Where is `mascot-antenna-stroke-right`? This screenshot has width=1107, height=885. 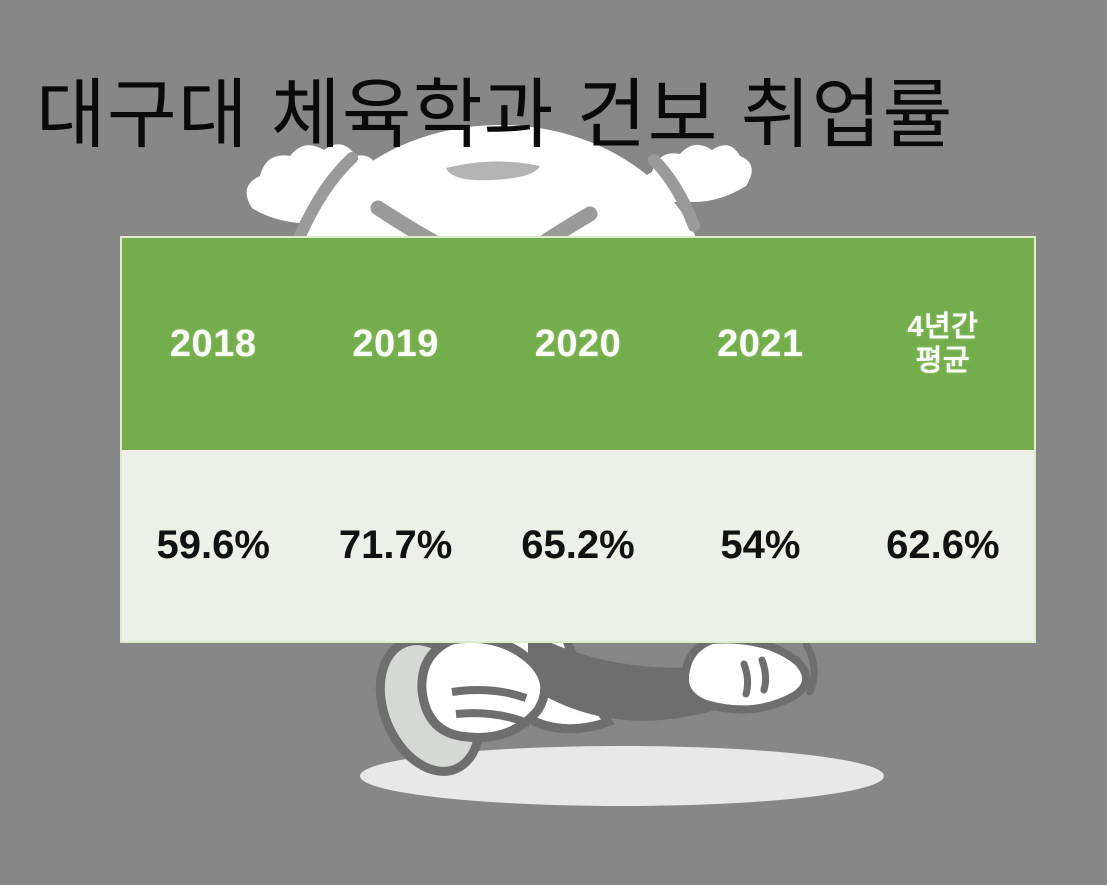 mascot-antenna-stroke-right is located at coordinates (674, 193).